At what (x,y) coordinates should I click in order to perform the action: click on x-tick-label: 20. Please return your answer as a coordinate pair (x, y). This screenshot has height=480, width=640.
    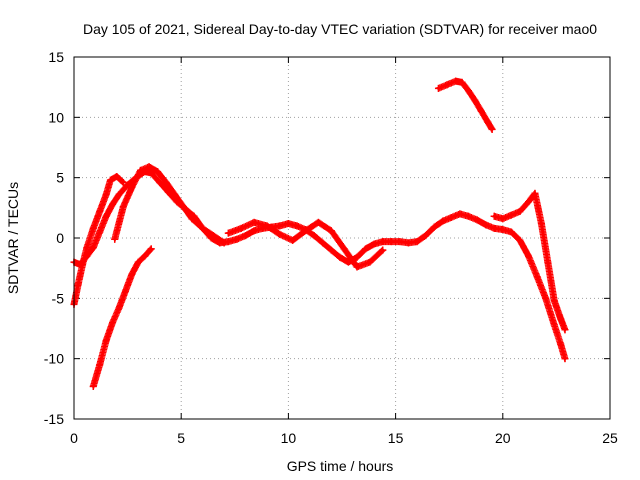
    Looking at the image, I should click on (503, 438).